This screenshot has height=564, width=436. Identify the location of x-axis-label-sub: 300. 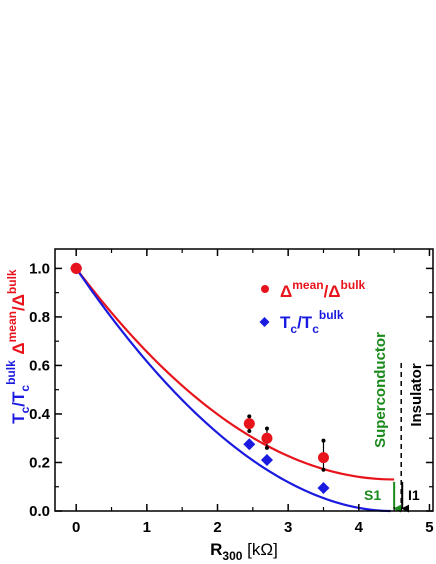
(232, 556).